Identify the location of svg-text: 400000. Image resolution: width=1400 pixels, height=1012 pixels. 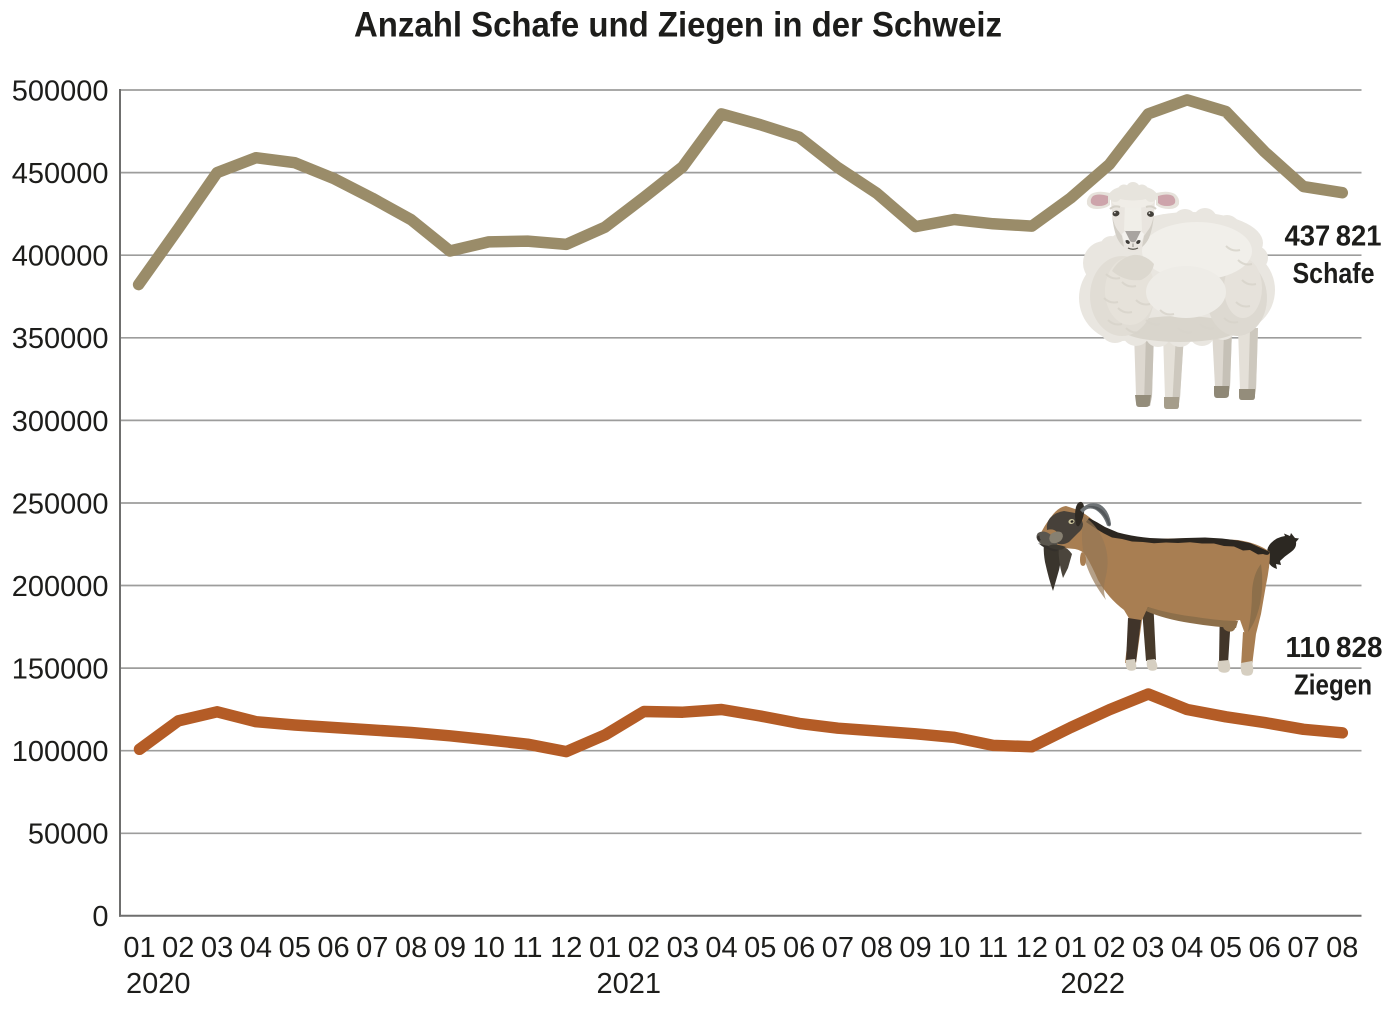
(60, 257).